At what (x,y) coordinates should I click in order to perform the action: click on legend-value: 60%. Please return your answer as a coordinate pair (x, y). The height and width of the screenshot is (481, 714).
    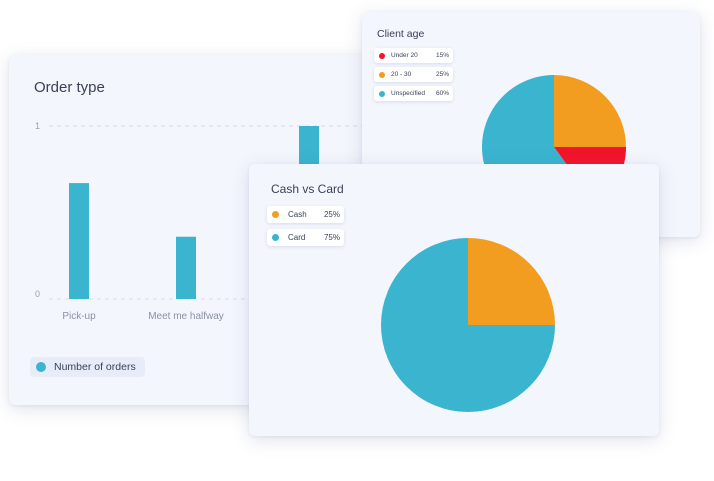
    Looking at the image, I should click on (442, 93).